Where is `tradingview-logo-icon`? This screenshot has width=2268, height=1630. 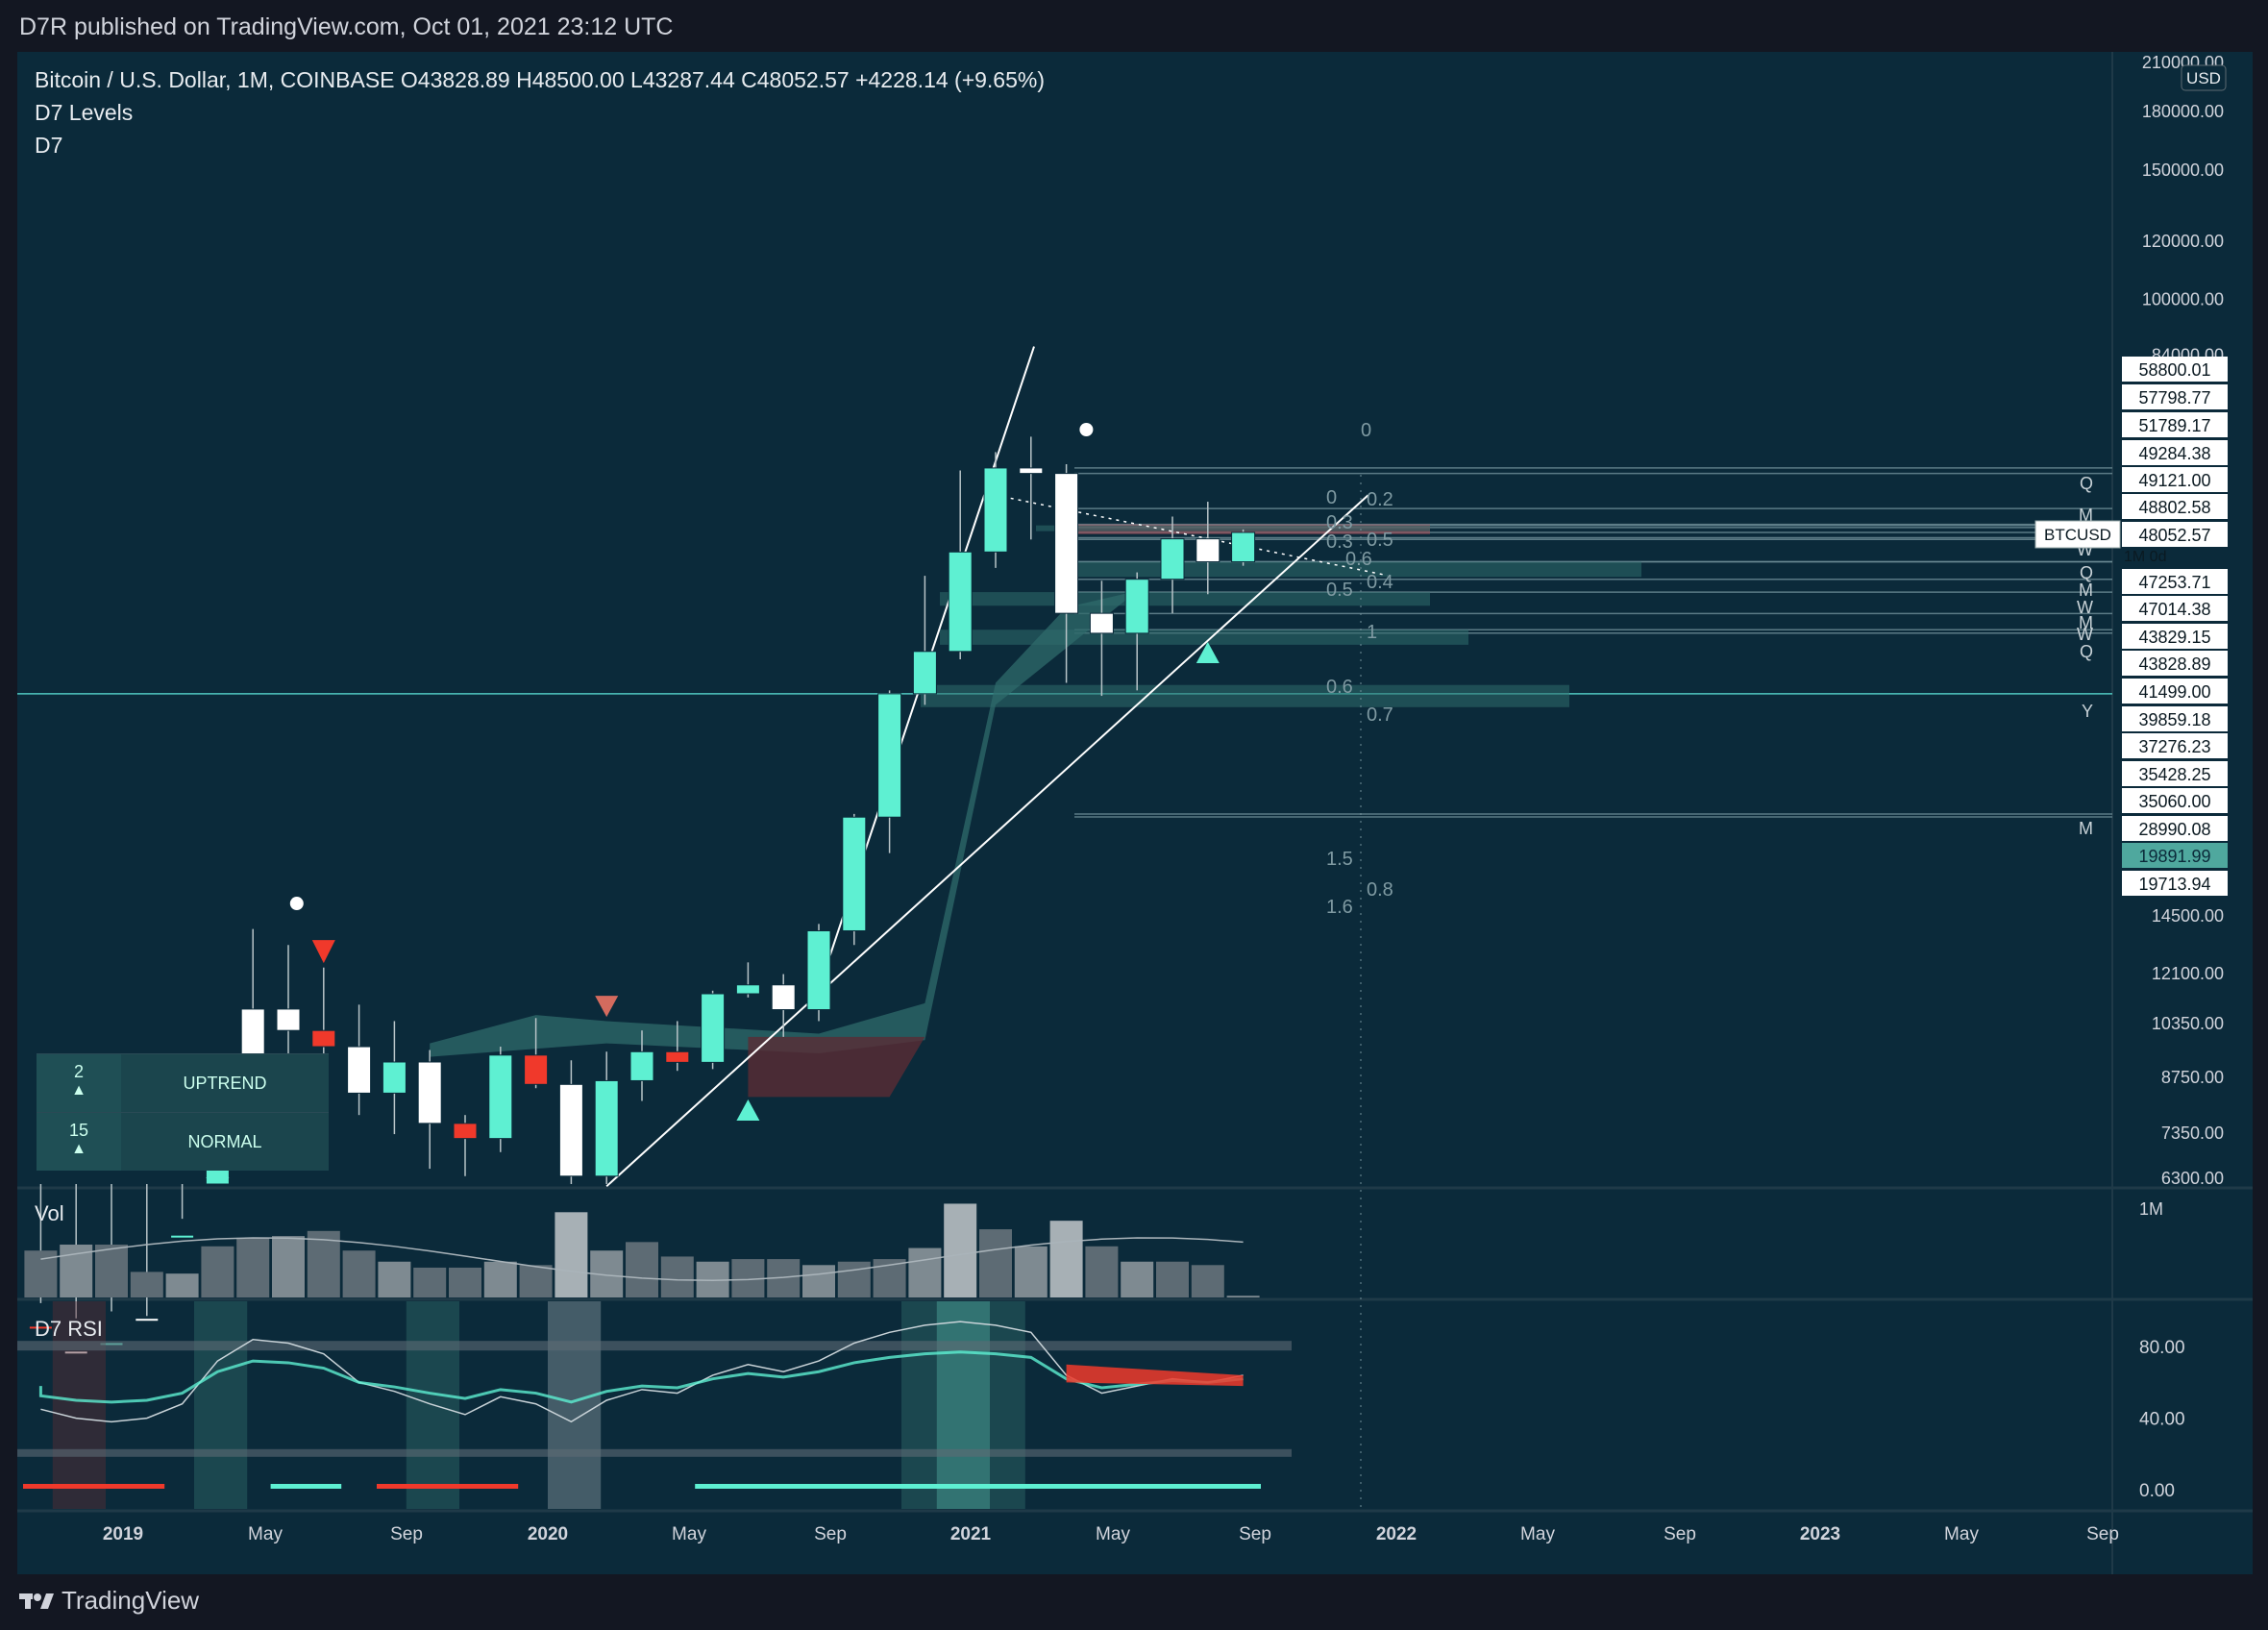
tradingview-logo-icon is located at coordinates (36, 1601).